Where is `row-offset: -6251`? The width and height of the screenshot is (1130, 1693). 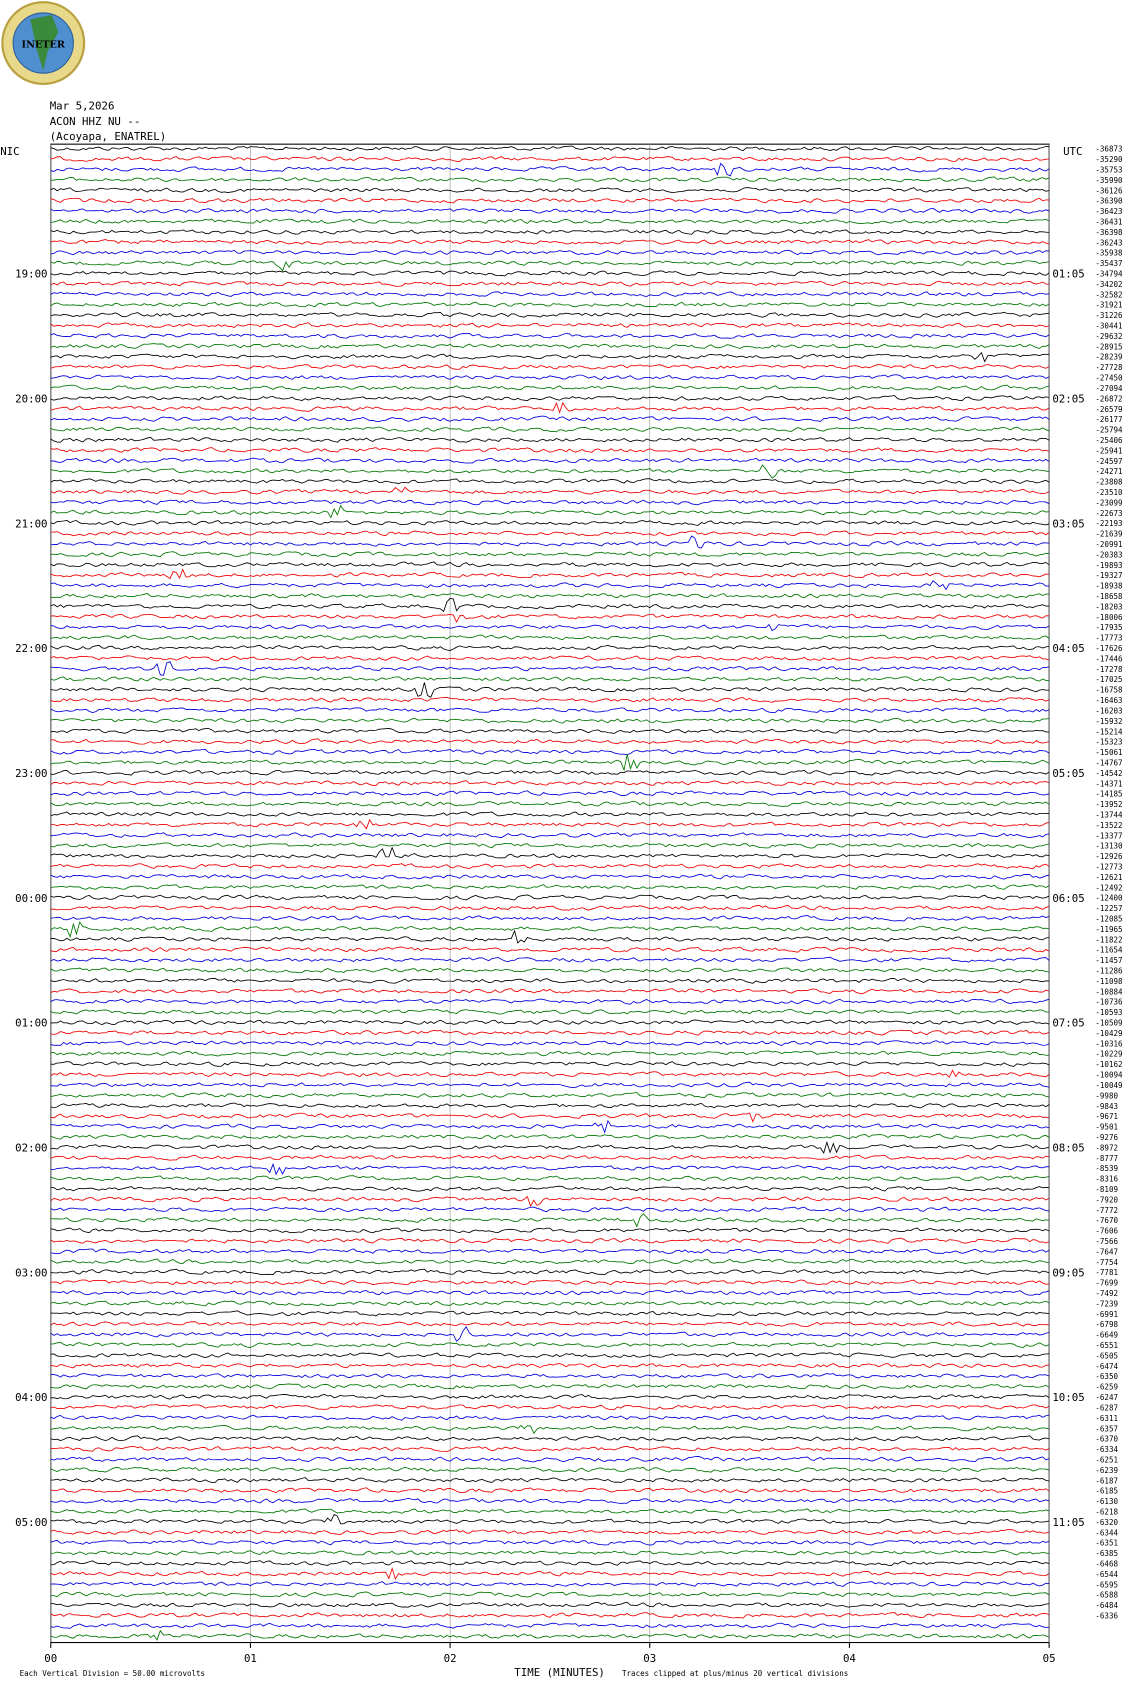
row-offset: -6251 is located at coordinates (1106, 1459).